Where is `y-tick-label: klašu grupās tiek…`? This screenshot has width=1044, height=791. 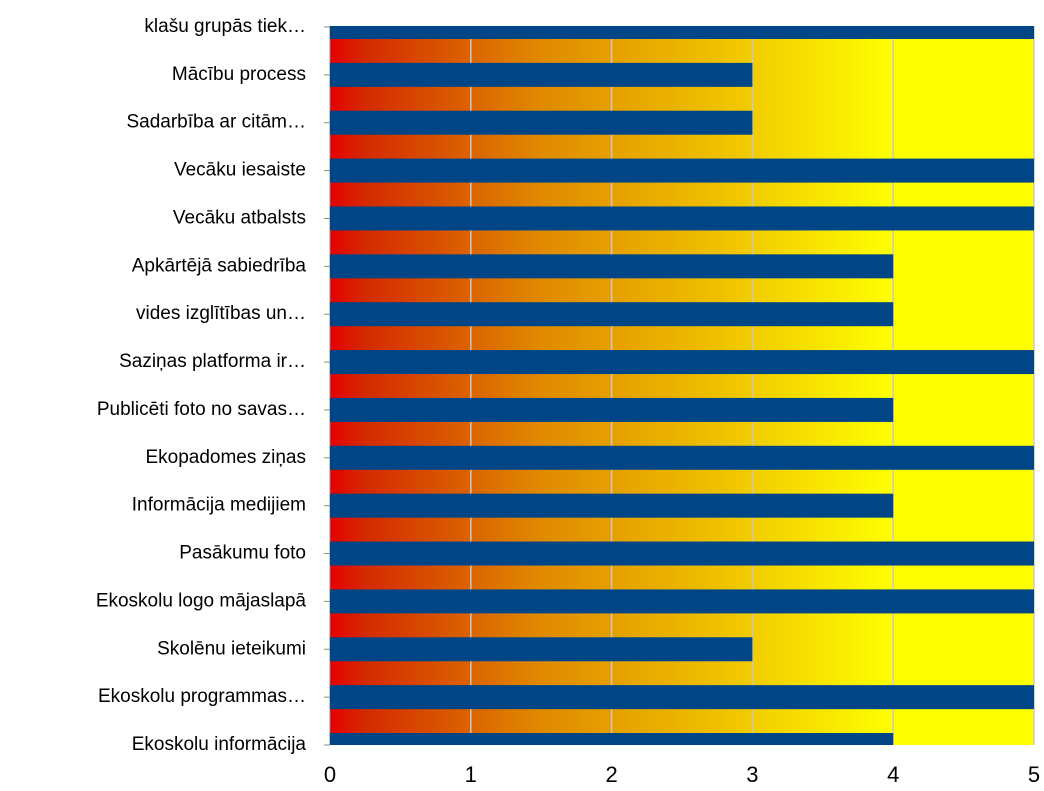
y-tick-label: klašu grupās tiek… is located at coordinates (225, 26).